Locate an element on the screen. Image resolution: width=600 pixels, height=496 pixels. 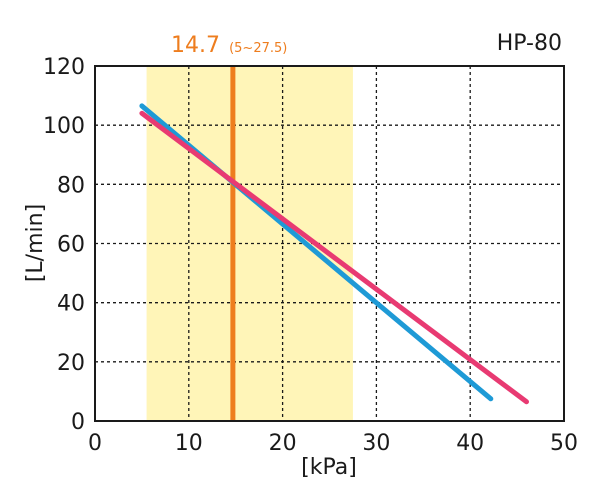
y-tick-label: 80 is located at coordinates (71, 185).